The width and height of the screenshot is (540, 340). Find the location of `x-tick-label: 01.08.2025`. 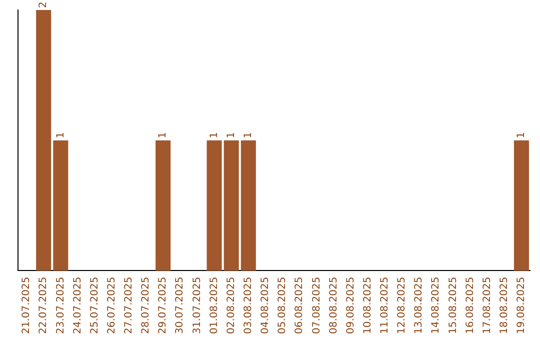

x-tick-label: 01.08.2025 is located at coordinates (214, 305).